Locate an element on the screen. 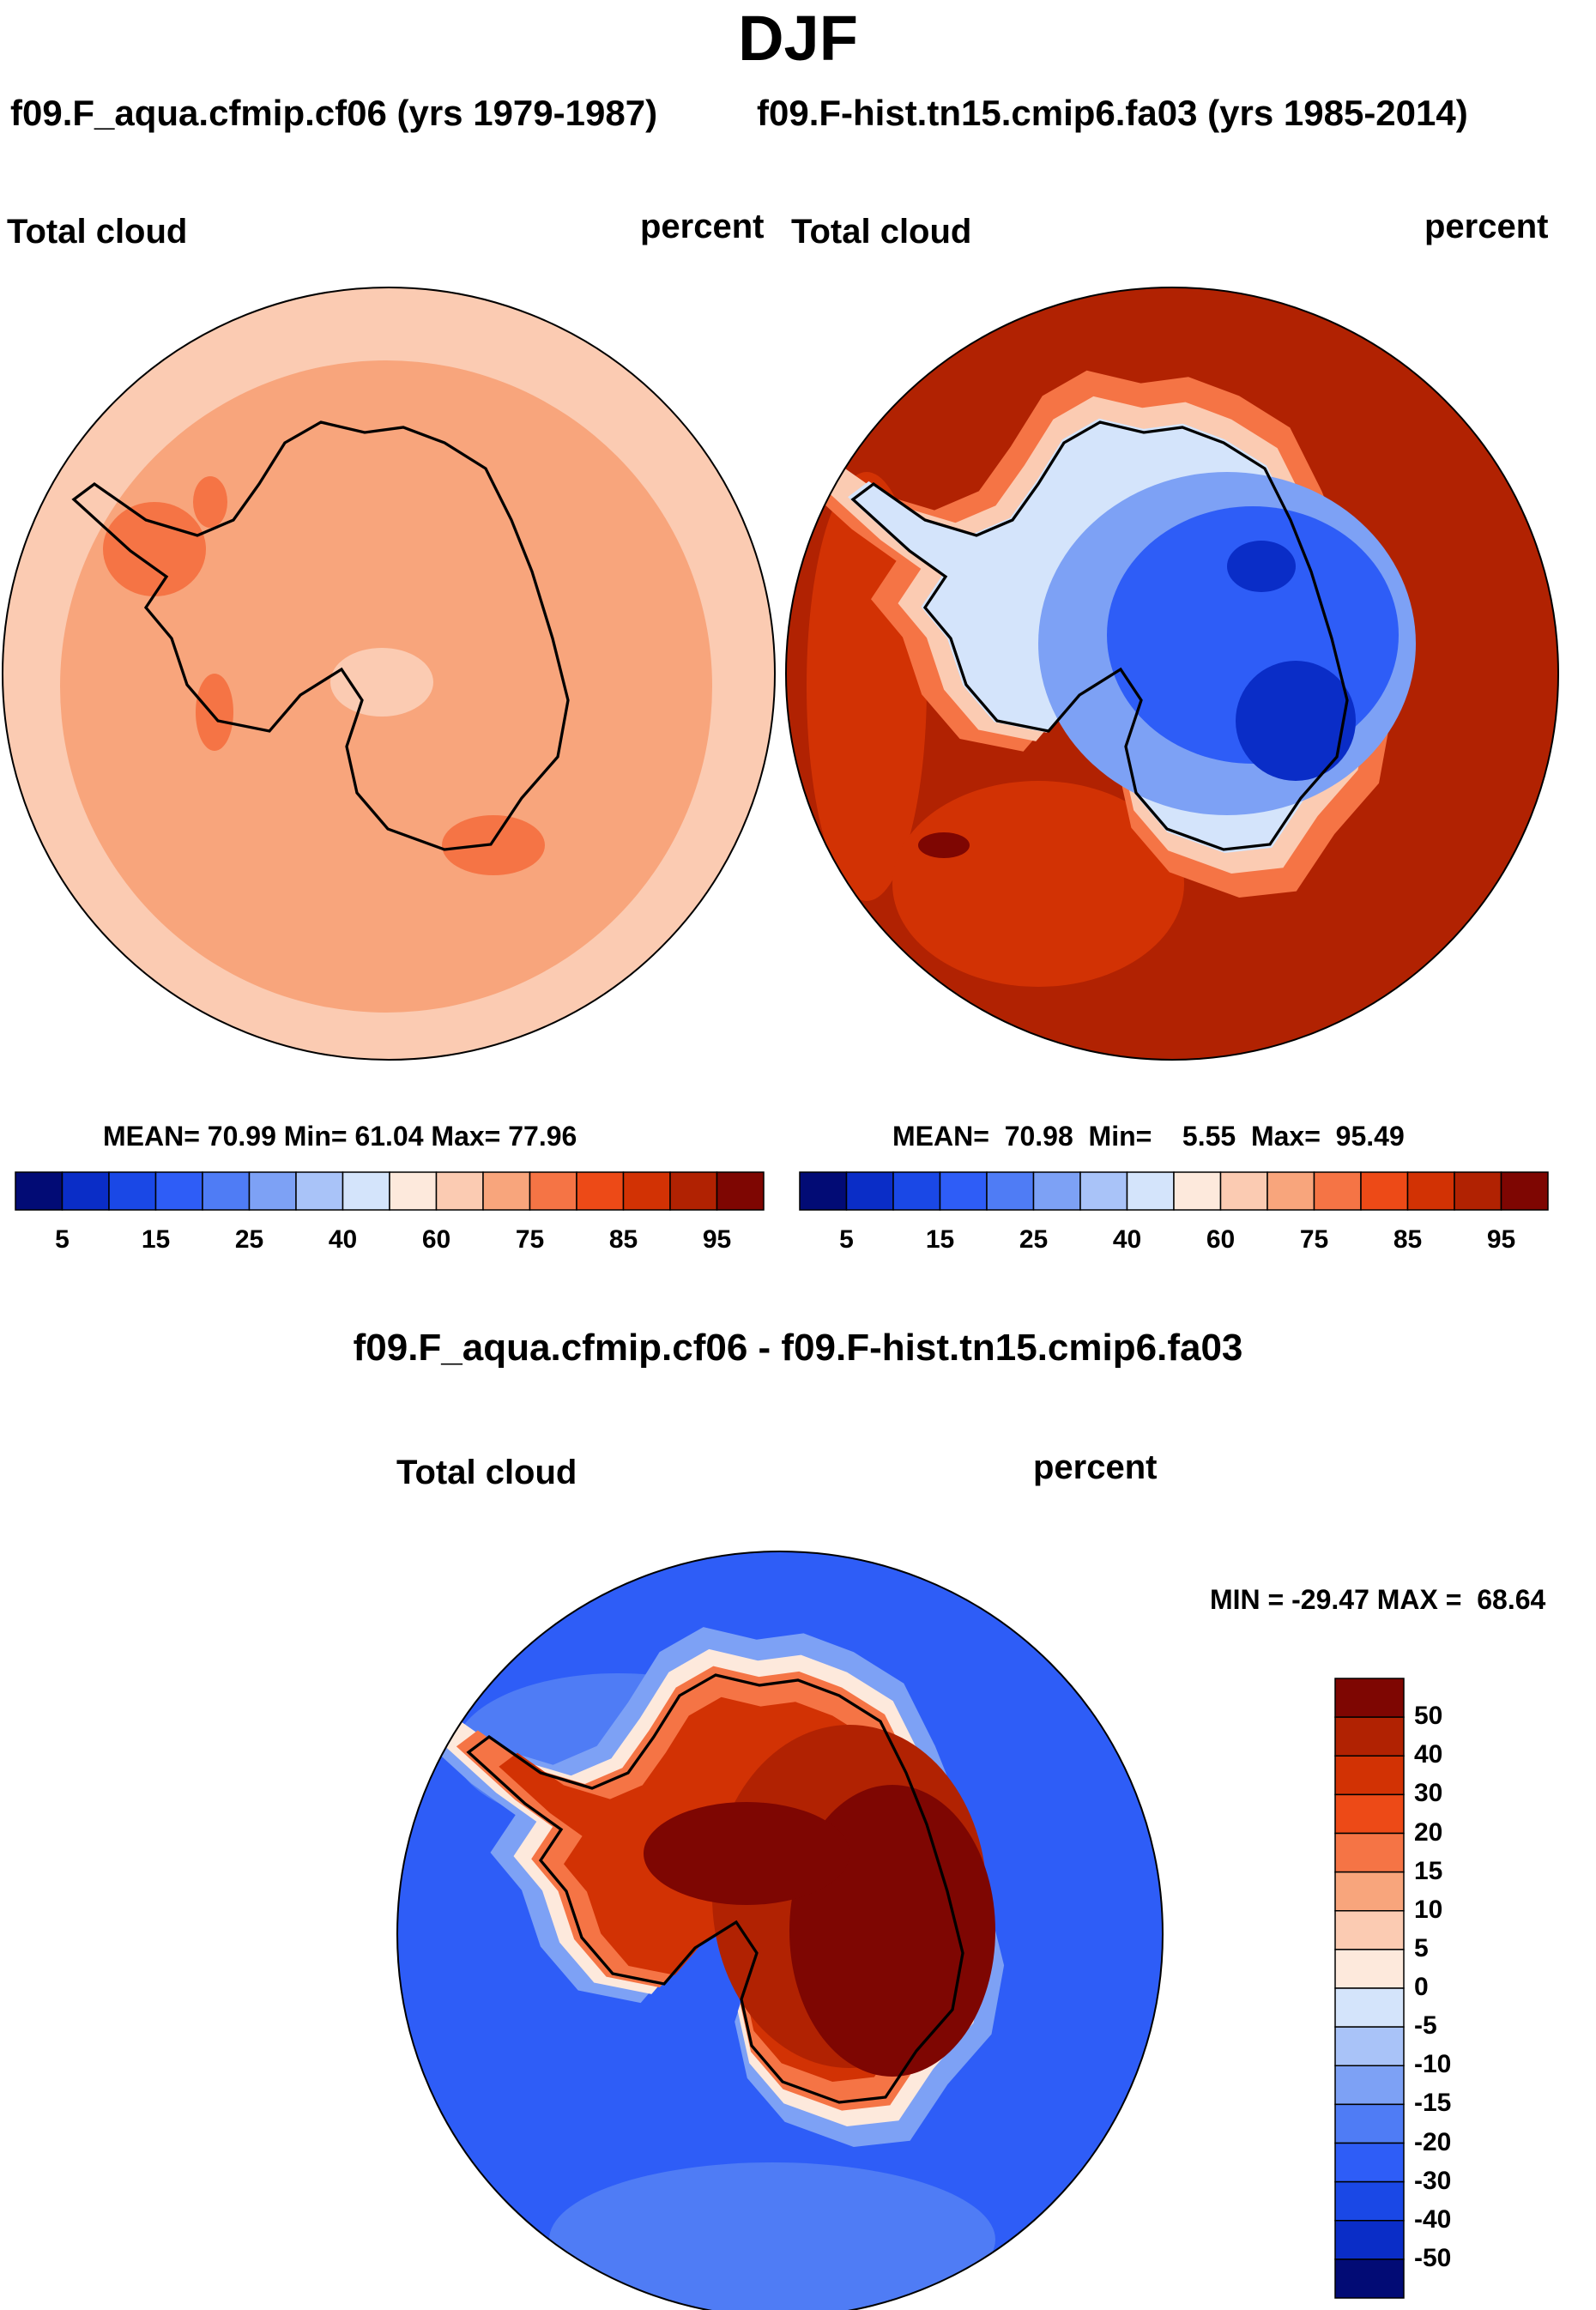  diff-units-label: percent is located at coordinates (1095, 1467).